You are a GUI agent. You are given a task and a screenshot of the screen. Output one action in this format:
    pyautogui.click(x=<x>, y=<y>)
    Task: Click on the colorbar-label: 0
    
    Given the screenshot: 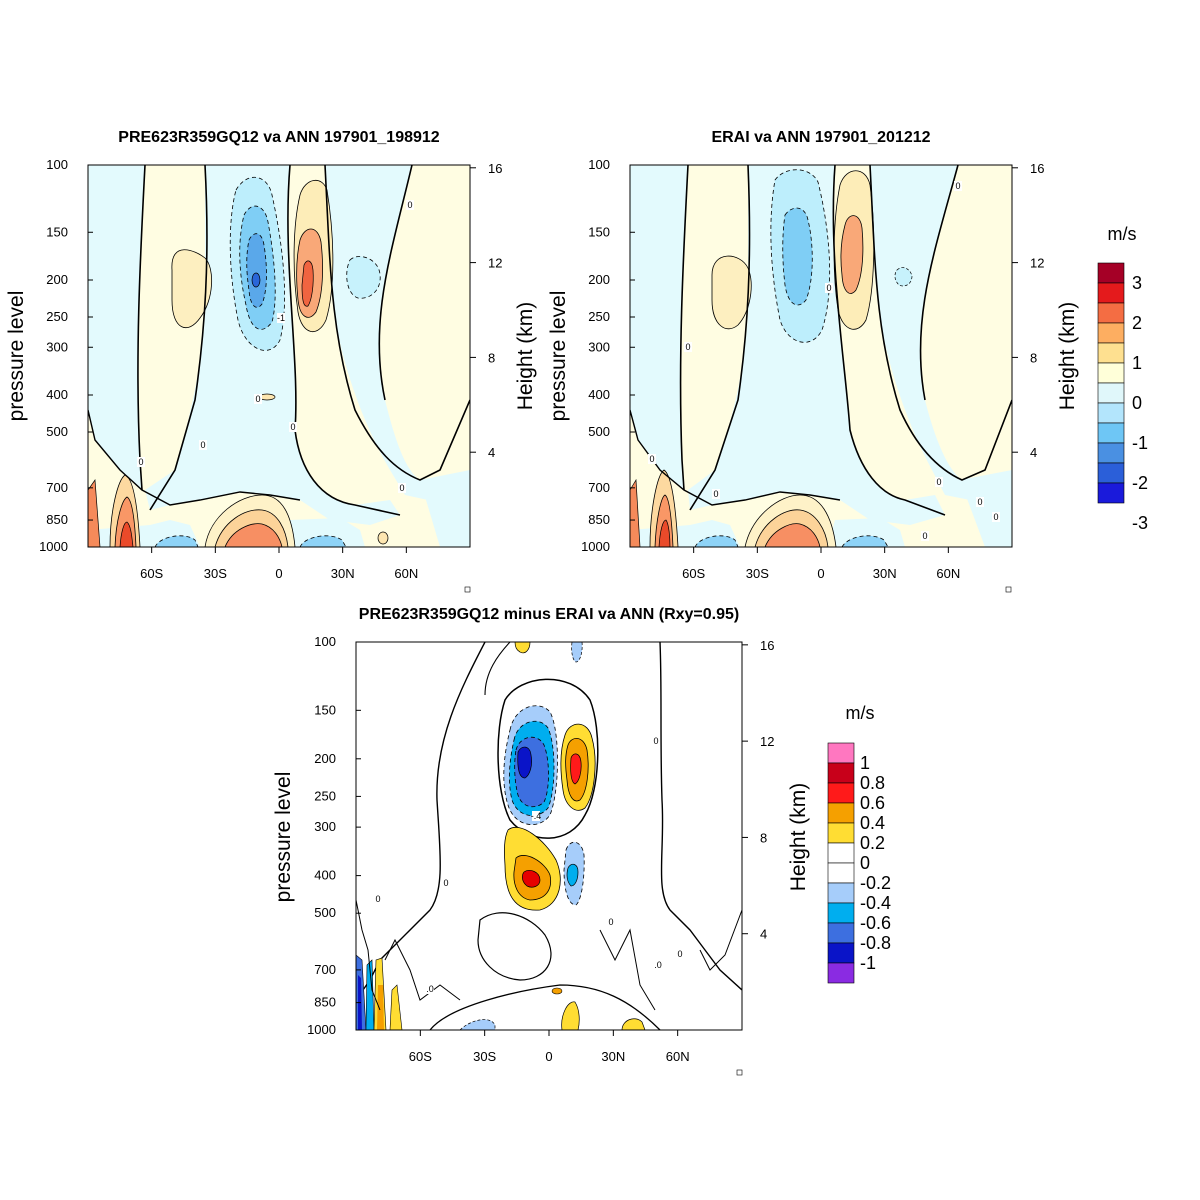 What is the action you would take?
    pyautogui.click(x=865, y=863)
    